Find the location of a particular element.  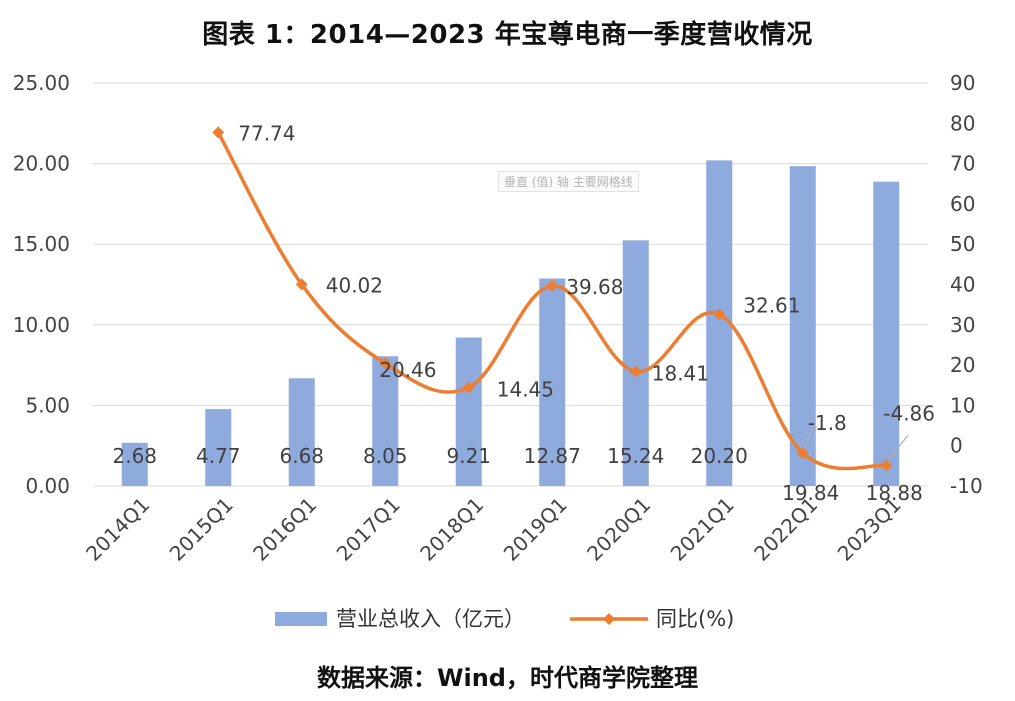

left-tick-label: 25.00 is located at coordinates (41, 83).